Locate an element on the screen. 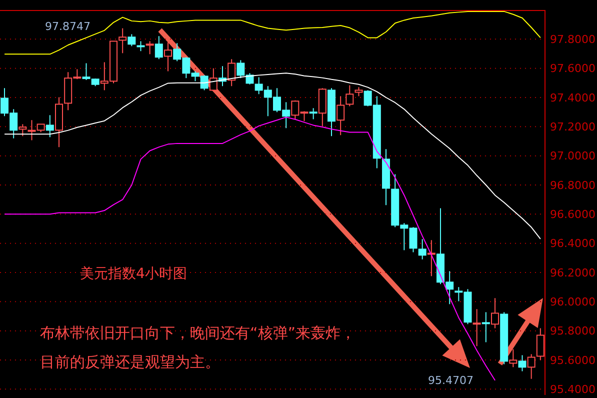 The image size is (597, 398). y-tick-label: 96.8000 is located at coordinates (573, 185).